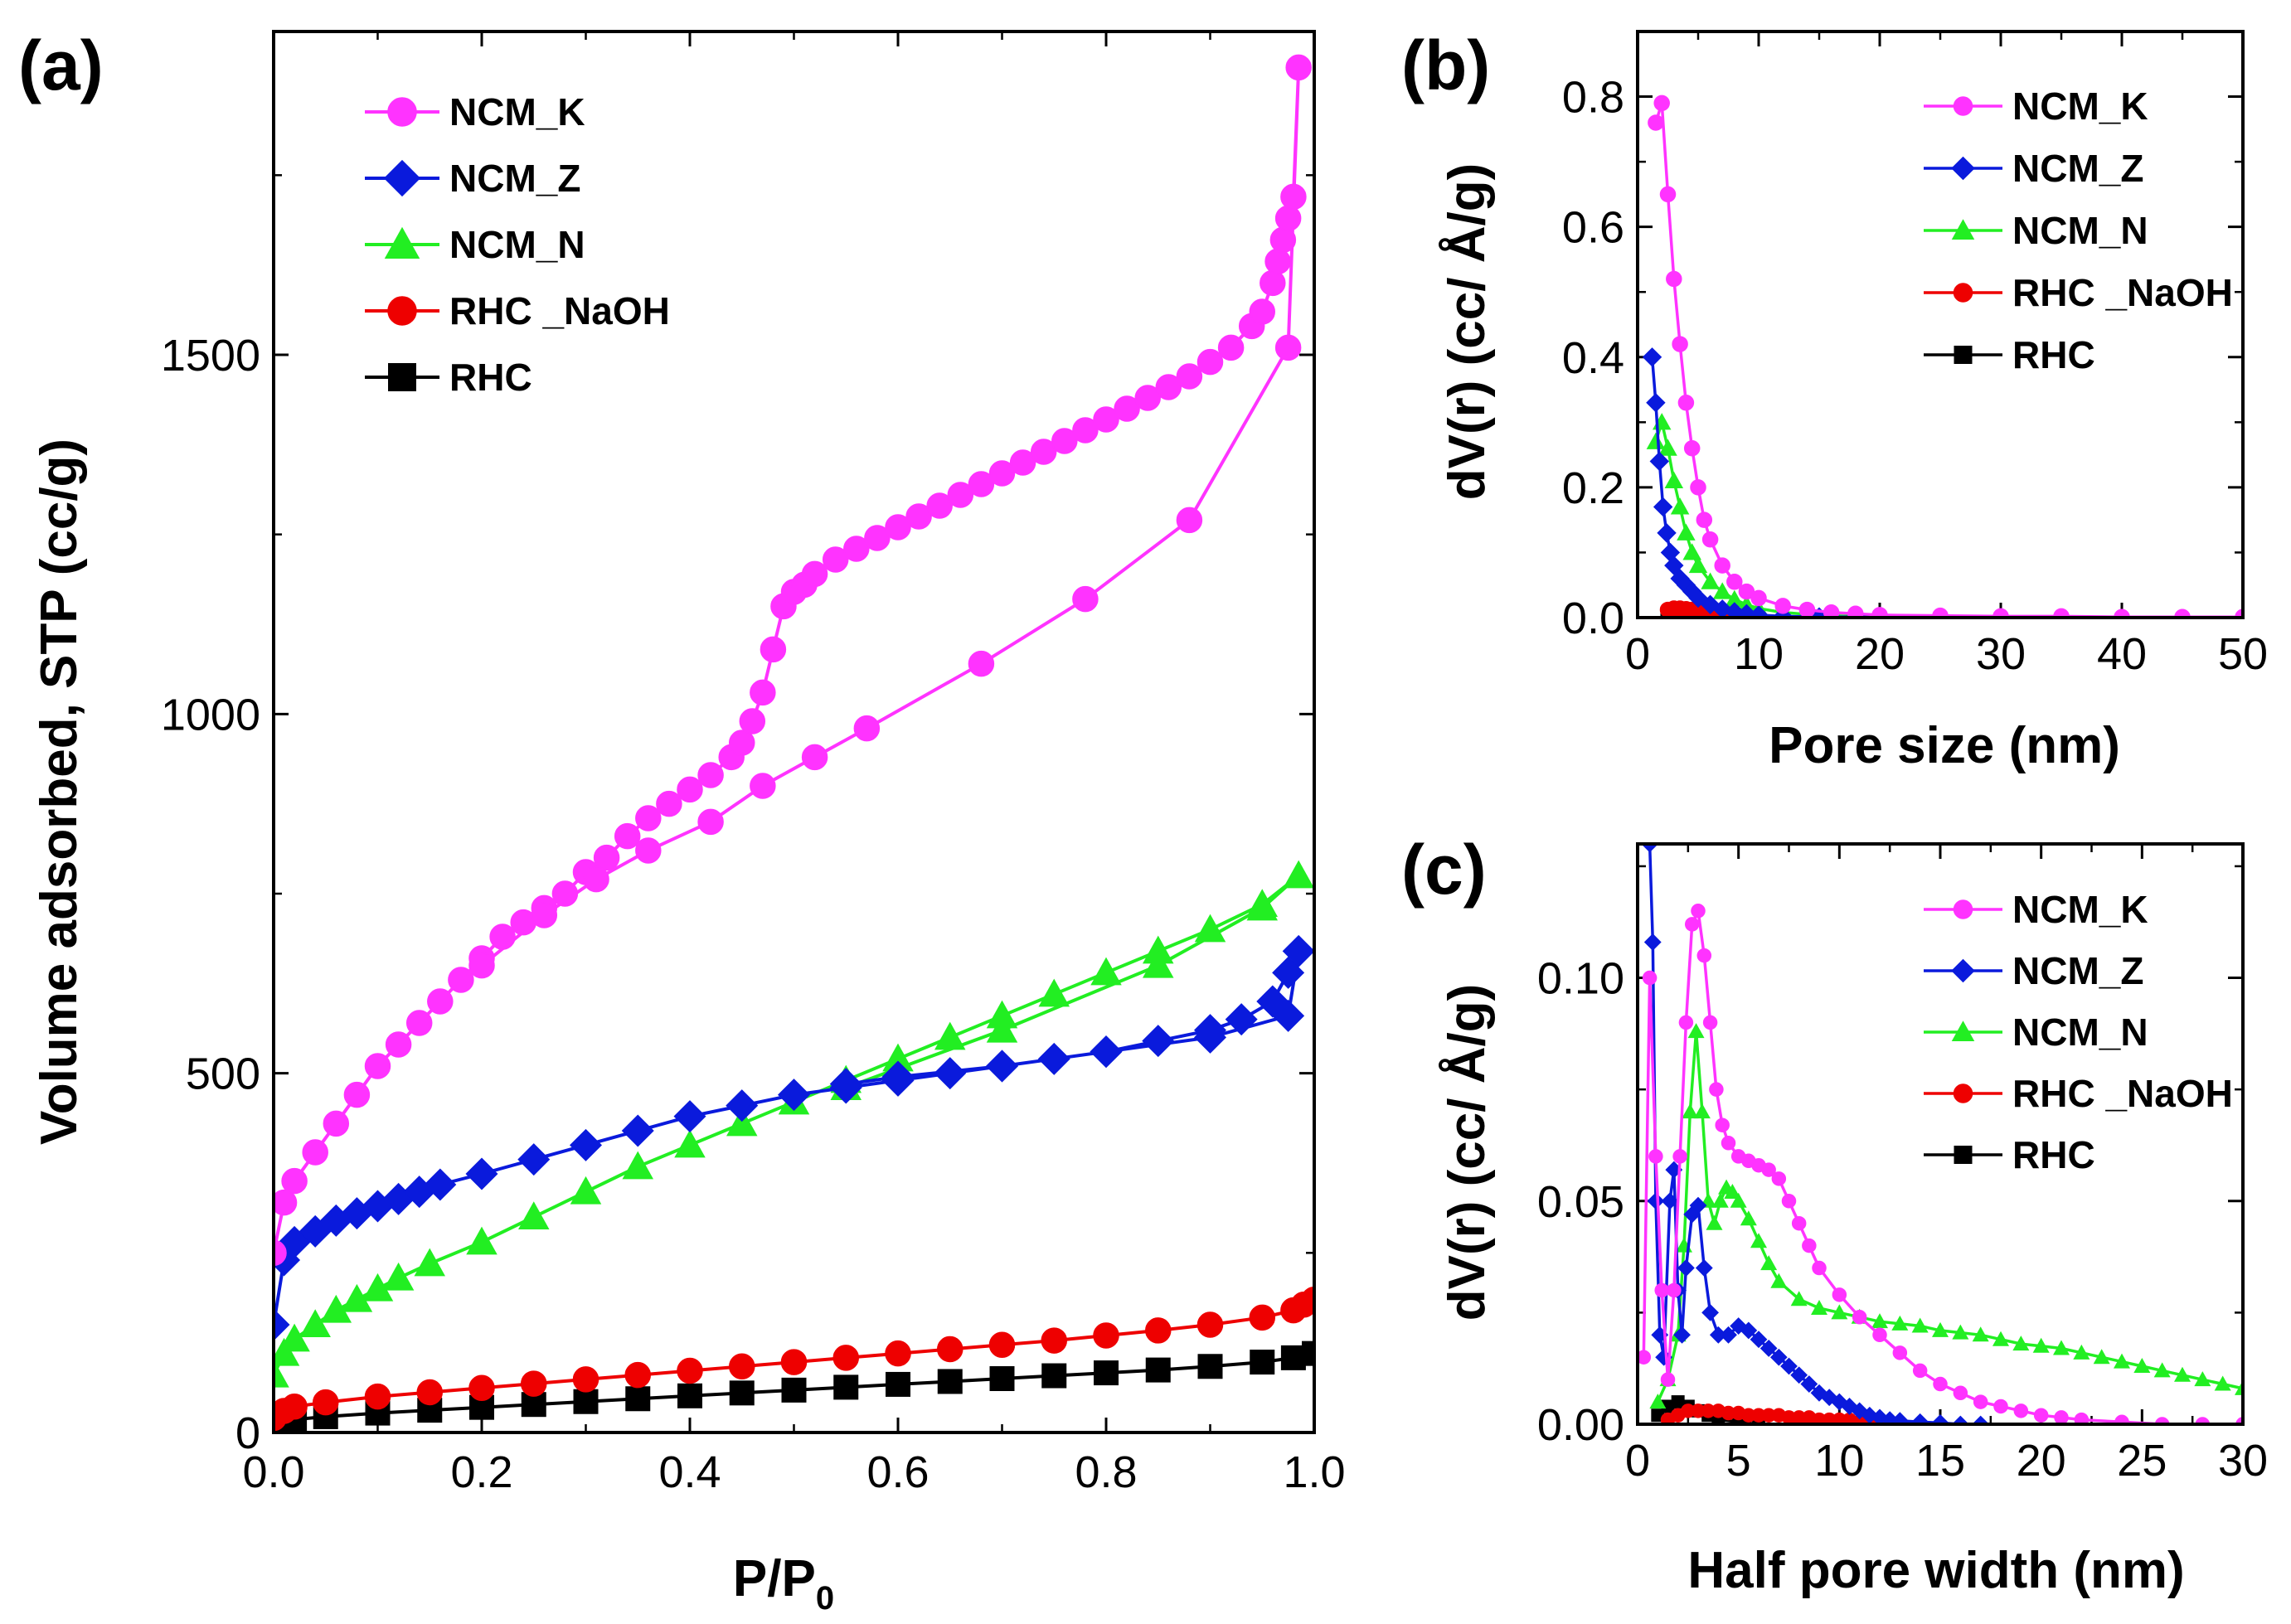 The width and height of the screenshot is (2291, 1624). Describe the element at coordinates (1759, 654) in the screenshot. I see `panel-b-x-tick-label: 10` at that location.